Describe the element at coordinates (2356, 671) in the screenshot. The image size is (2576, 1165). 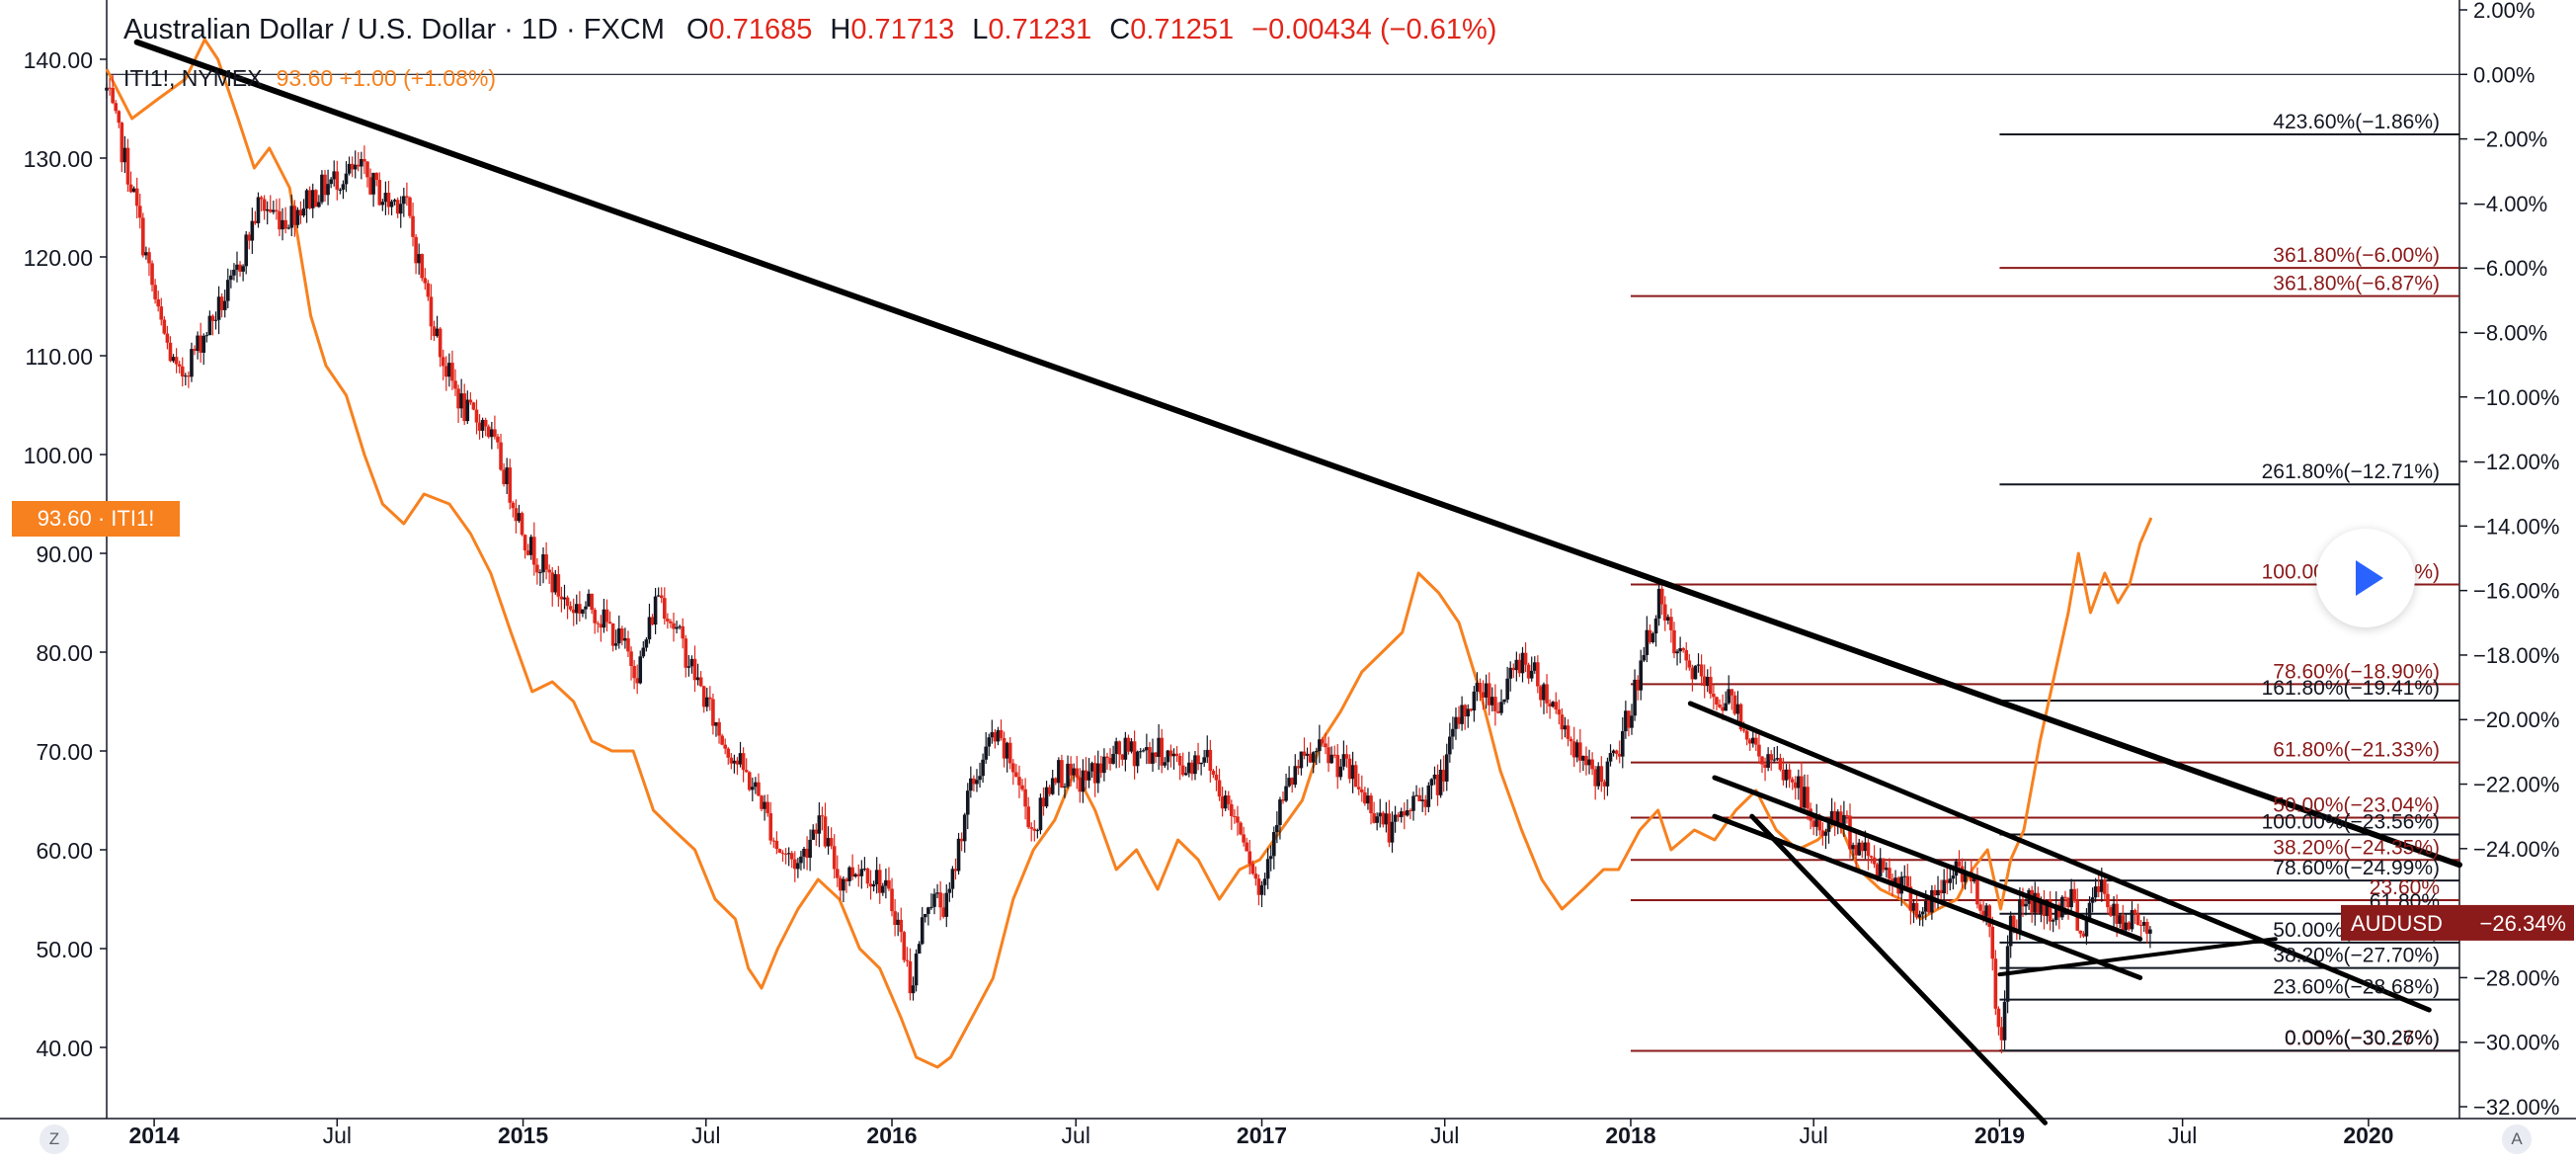
I see `fib-level-label: 78.60%(−18.90%)` at that location.